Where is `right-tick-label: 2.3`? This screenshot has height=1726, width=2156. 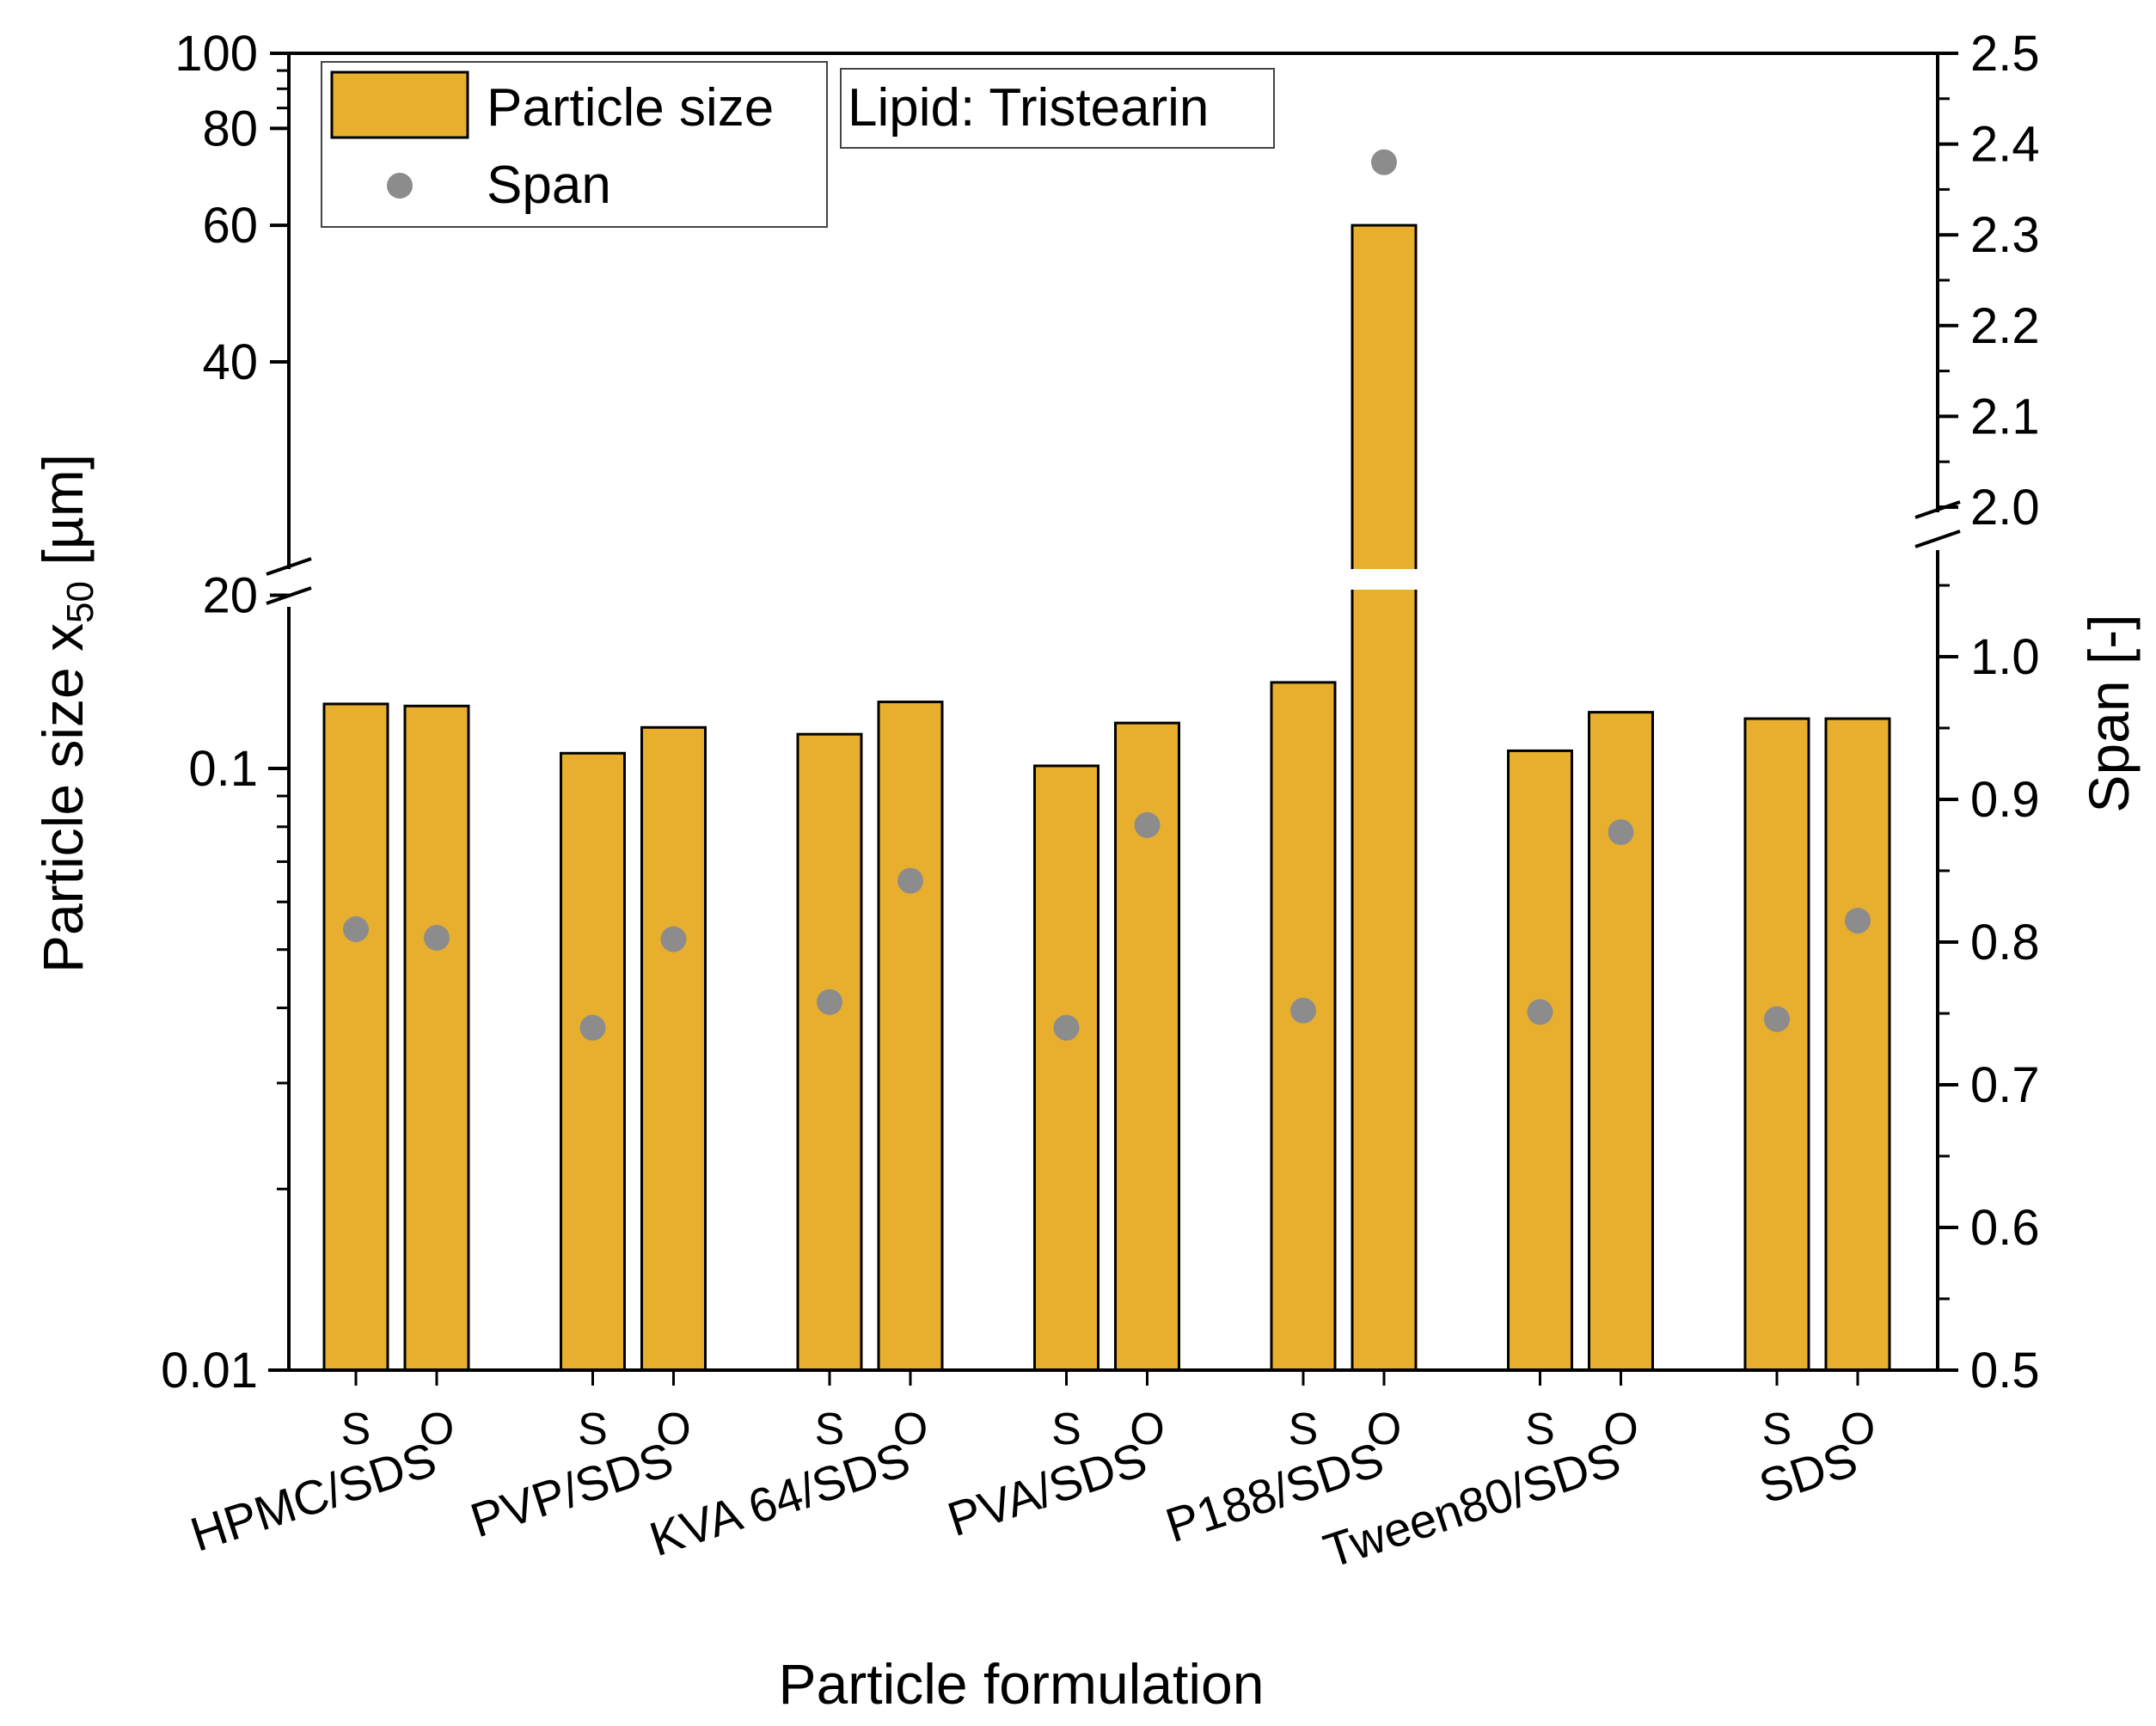 right-tick-label: 2.3 is located at coordinates (2005, 235).